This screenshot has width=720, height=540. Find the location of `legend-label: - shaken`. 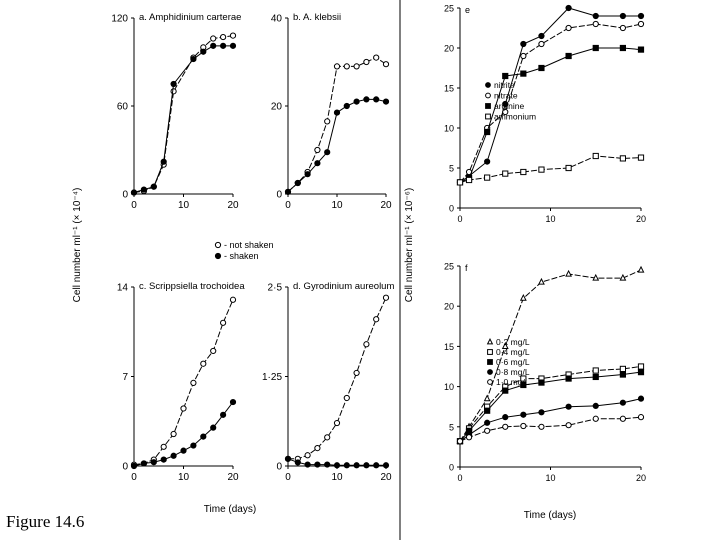

legend-label: - shaken is located at coordinates (241, 256).